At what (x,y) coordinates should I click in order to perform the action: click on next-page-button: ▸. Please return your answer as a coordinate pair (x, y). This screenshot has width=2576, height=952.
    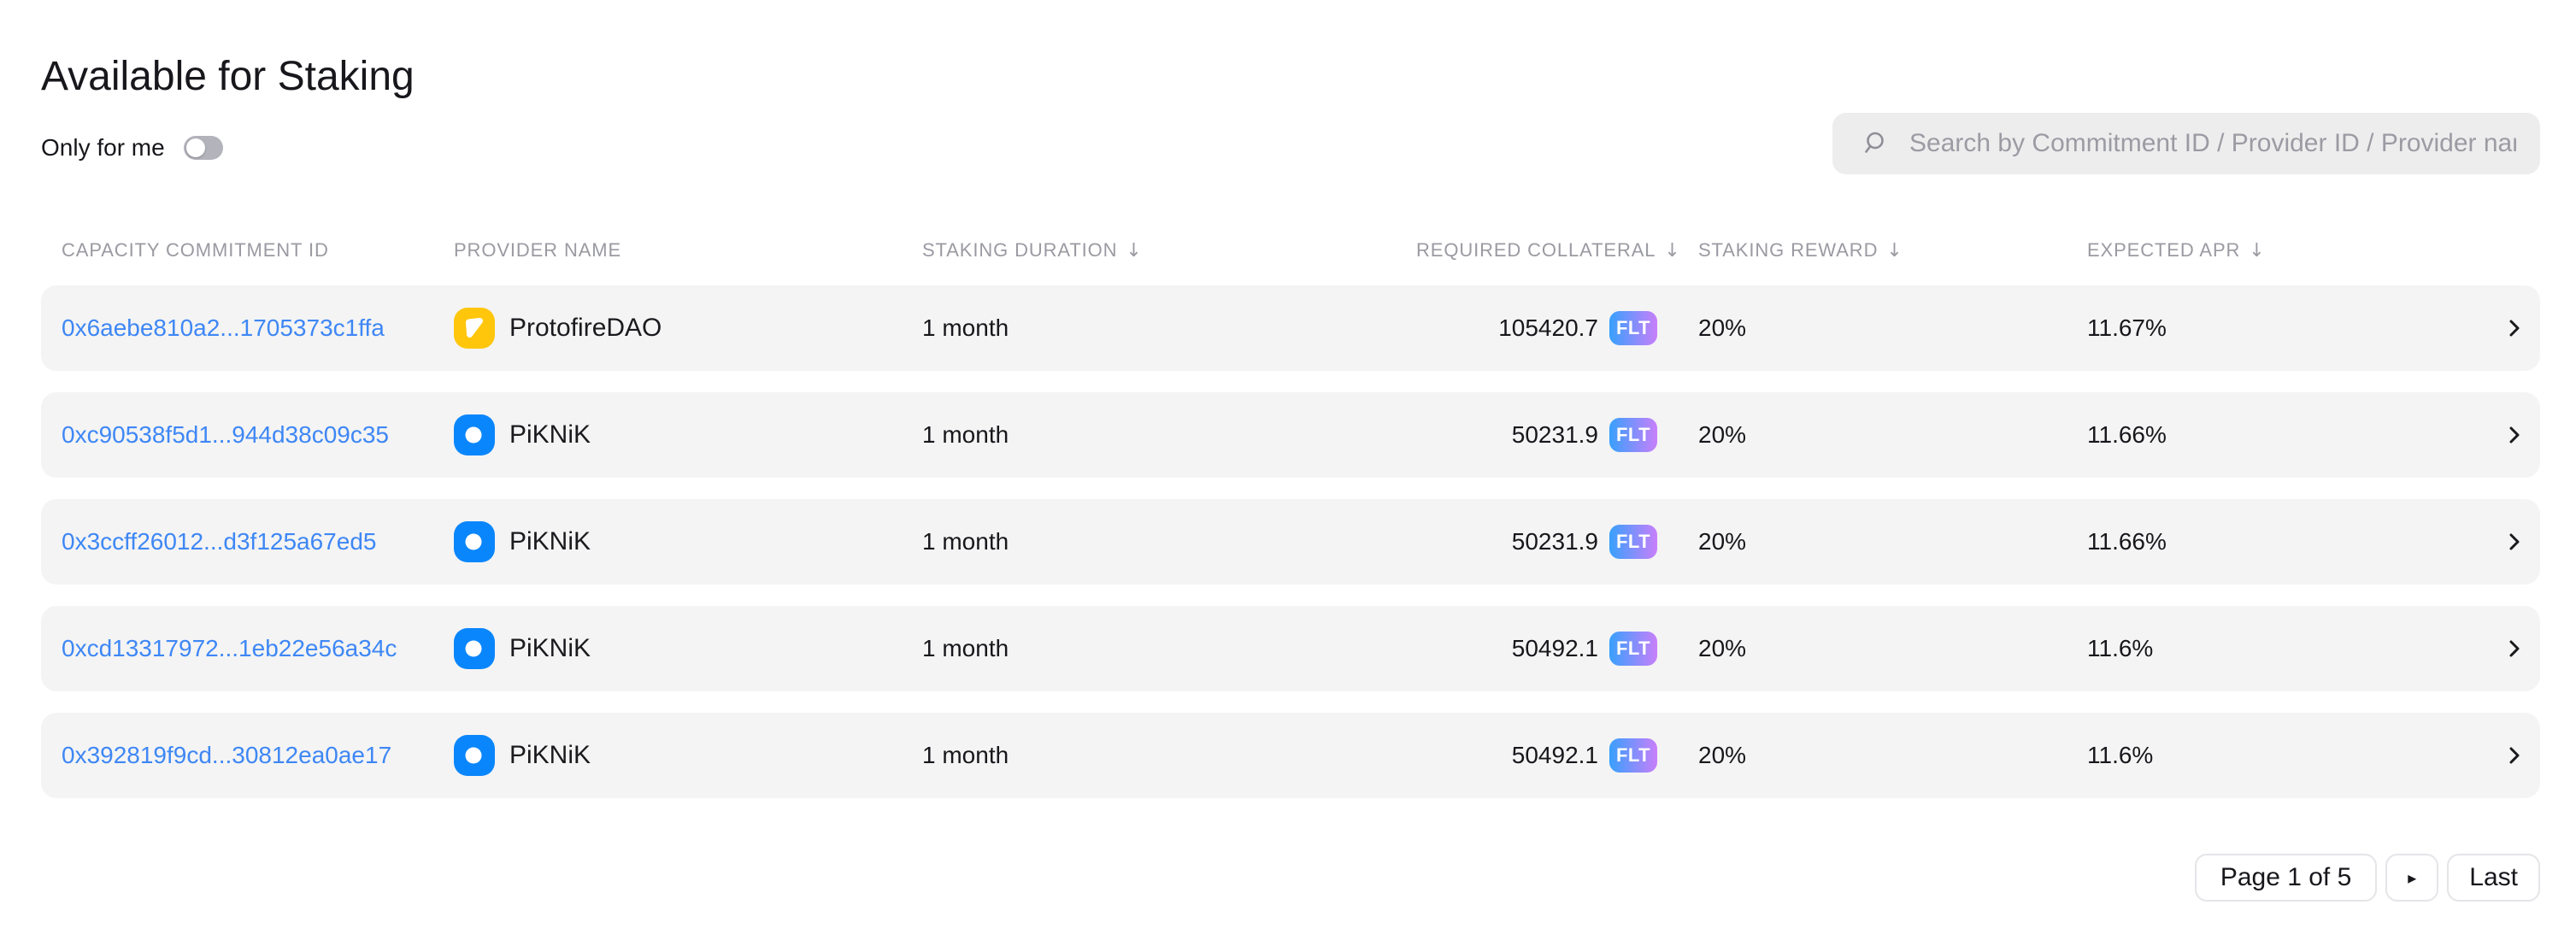
    Looking at the image, I should click on (2412, 878).